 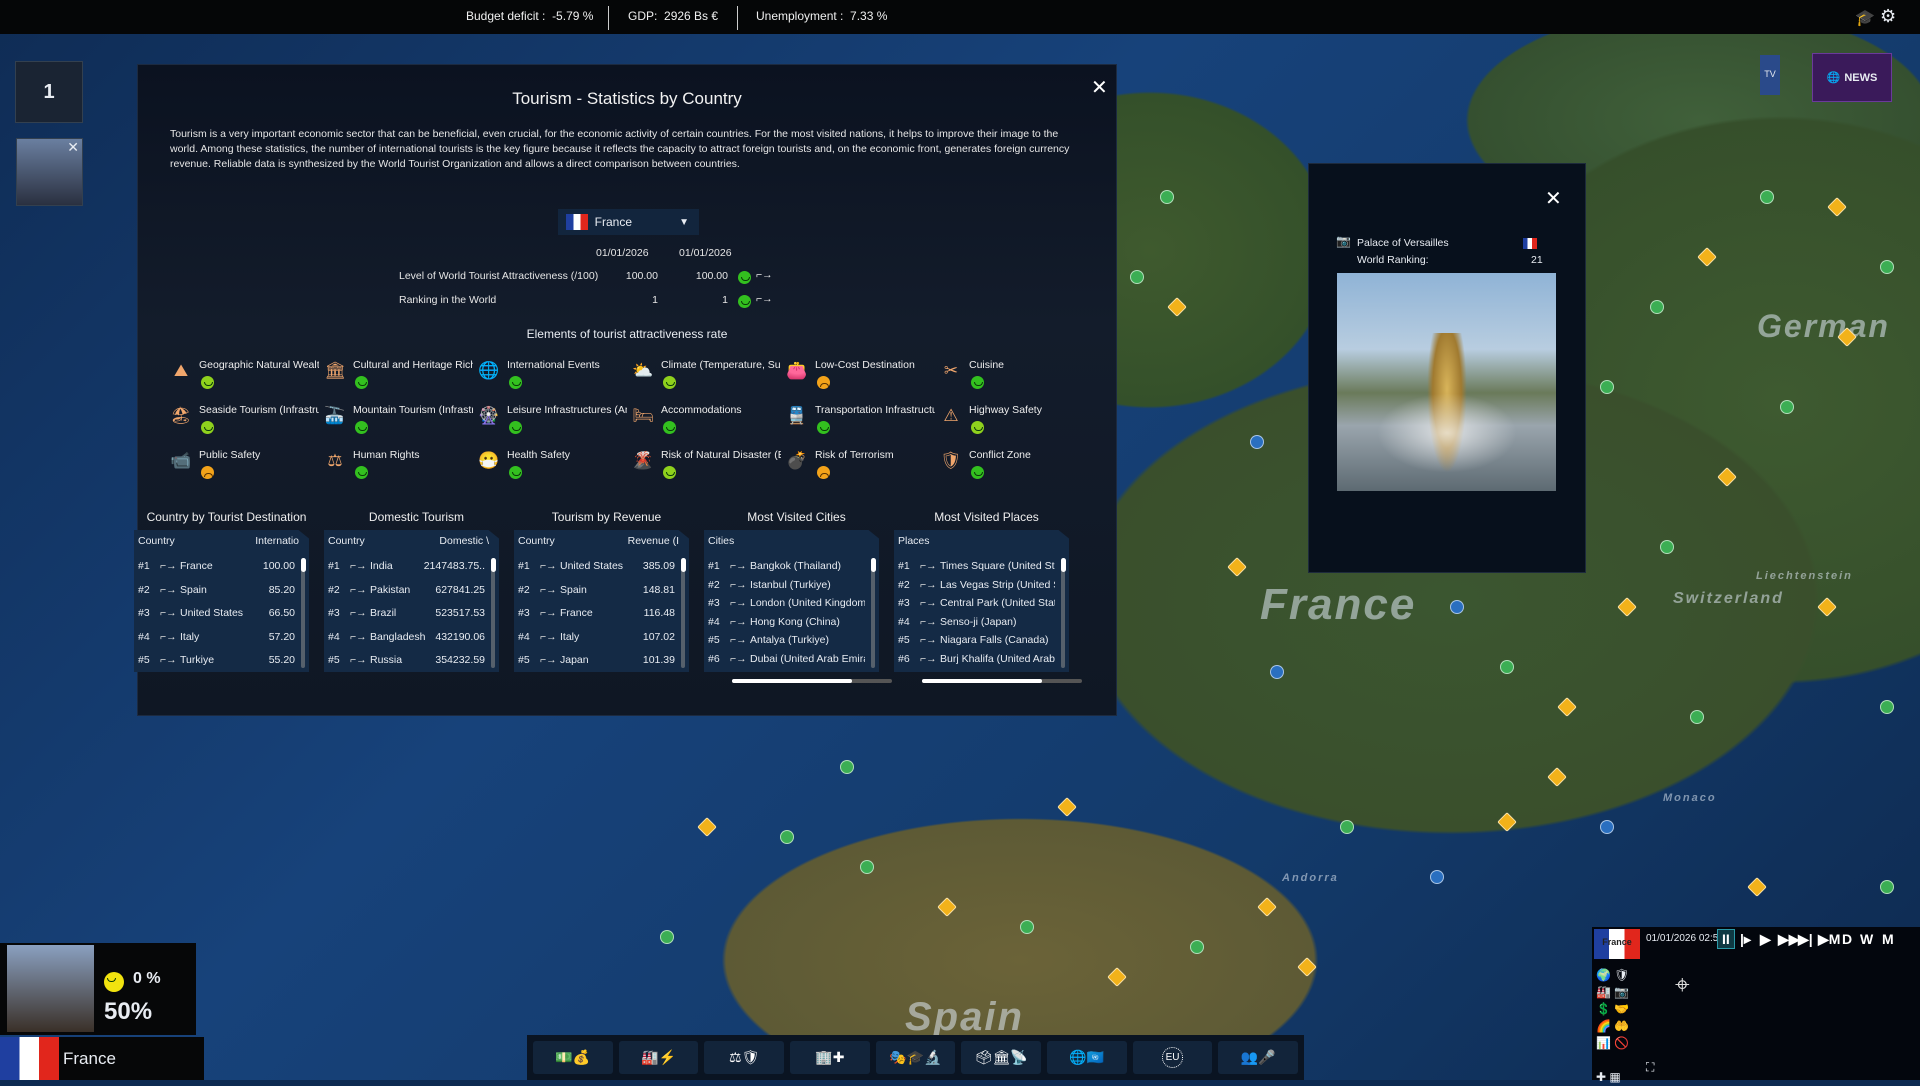 What do you see at coordinates (1770, 75) in the screenshot?
I see `tv-icon: TV` at bounding box center [1770, 75].